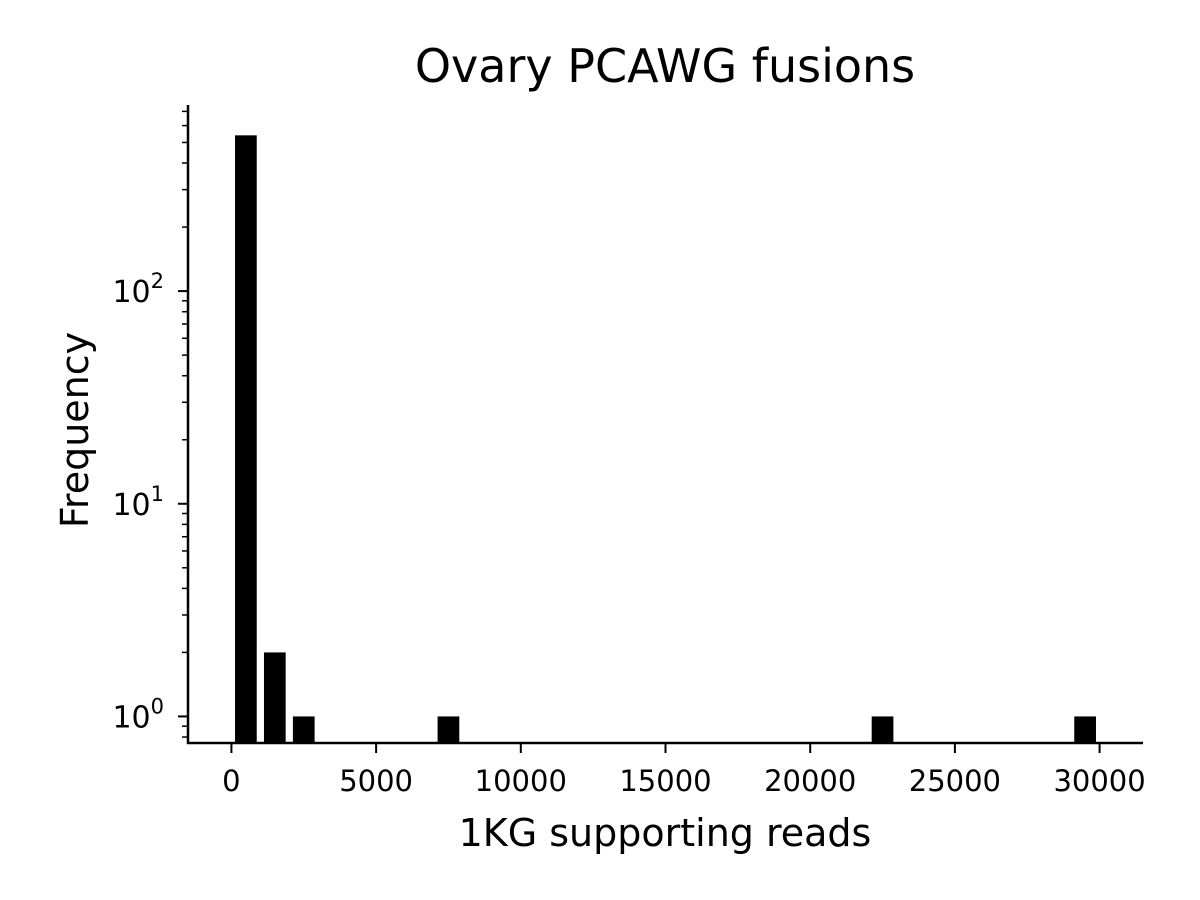  What do you see at coordinates (1099, 781) in the screenshot?
I see `x-tick-label-6: 30000` at bounding box center [1099, 781].